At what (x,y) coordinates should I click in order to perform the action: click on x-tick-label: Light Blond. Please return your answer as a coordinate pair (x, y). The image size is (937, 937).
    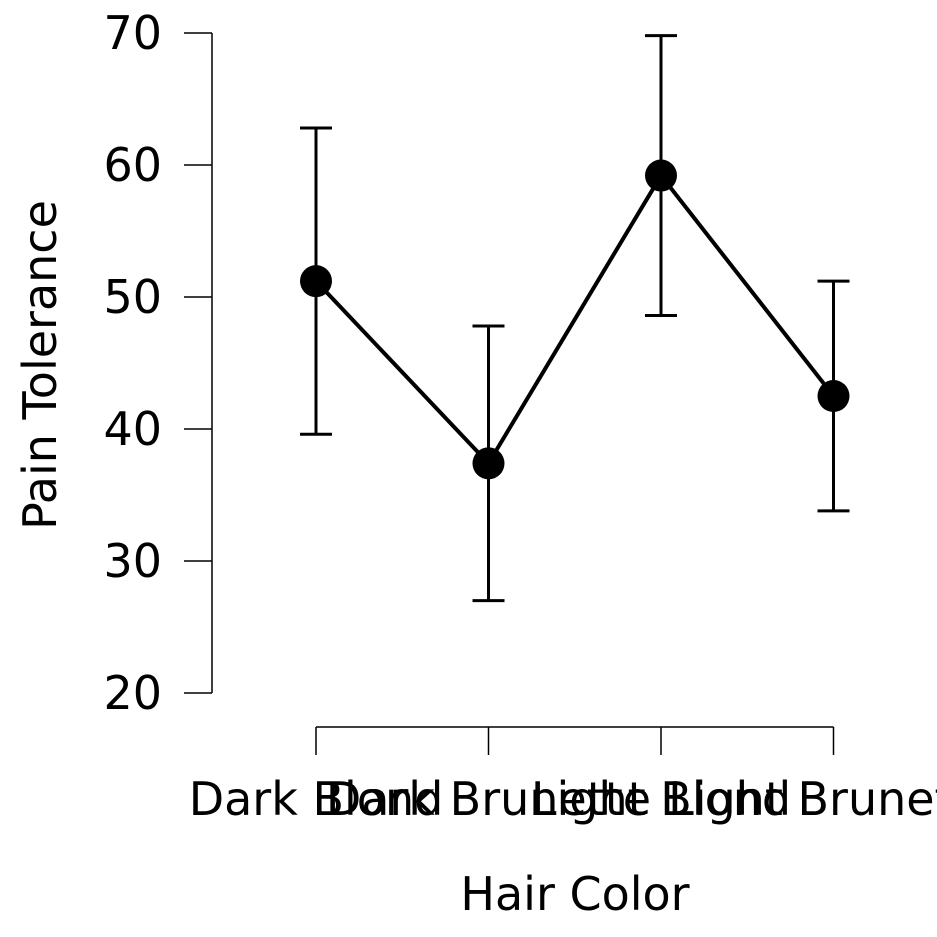
    Looking at the image, I should click on (661, 799).